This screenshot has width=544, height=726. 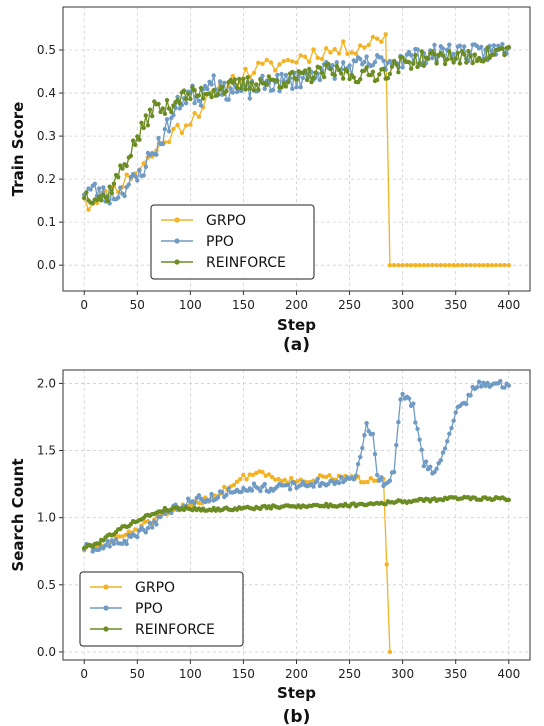 What do you see at coordinates (232, 242) in the screenshot?
I see `legend: GRPO PPO REINFORCE` at bounding box center [232, 242].